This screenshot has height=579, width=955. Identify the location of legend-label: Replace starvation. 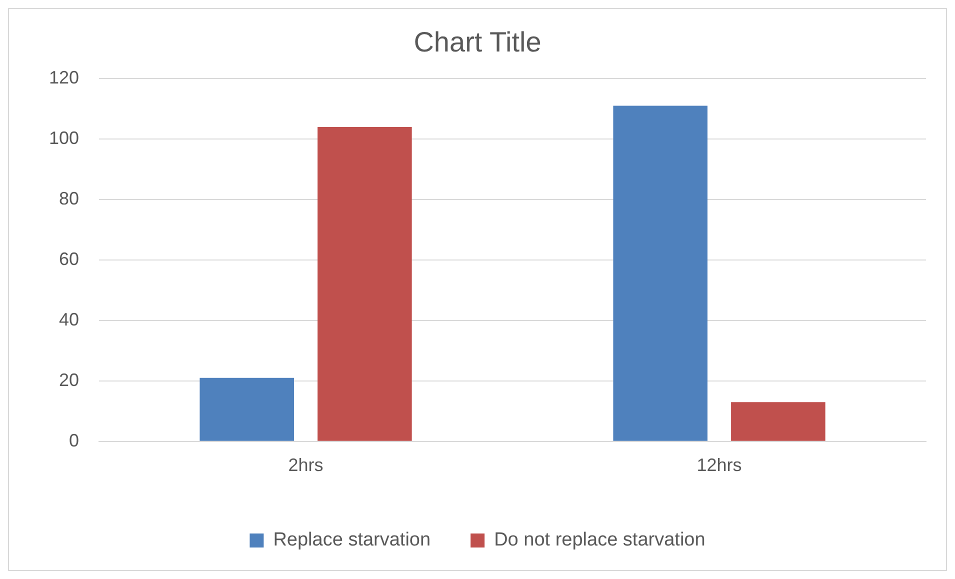
(352, 540).